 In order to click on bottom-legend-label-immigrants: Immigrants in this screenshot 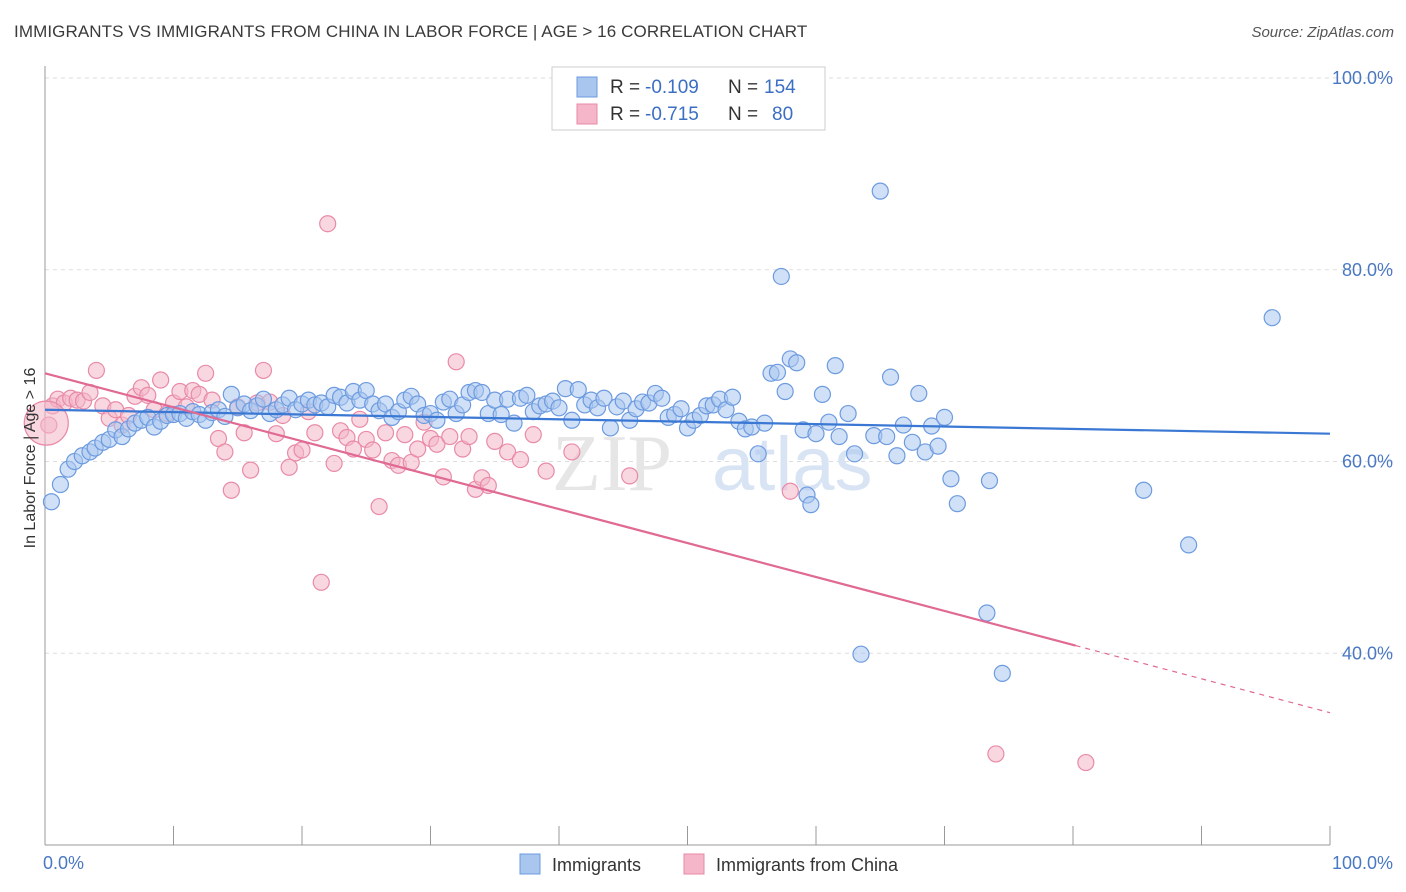, I will do `click(596, 865)`.